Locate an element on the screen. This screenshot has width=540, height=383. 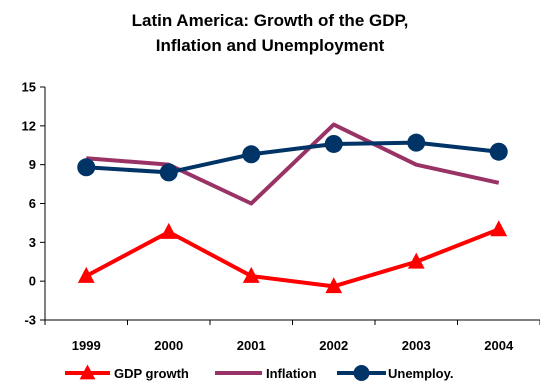
x-tick-label: 2004 is located at coordinates (499, 345).